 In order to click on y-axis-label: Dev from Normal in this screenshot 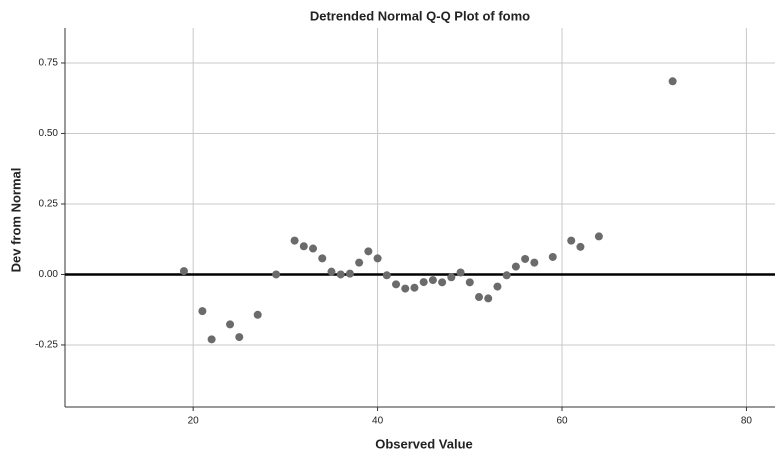, I will do `click(15, 220)`.